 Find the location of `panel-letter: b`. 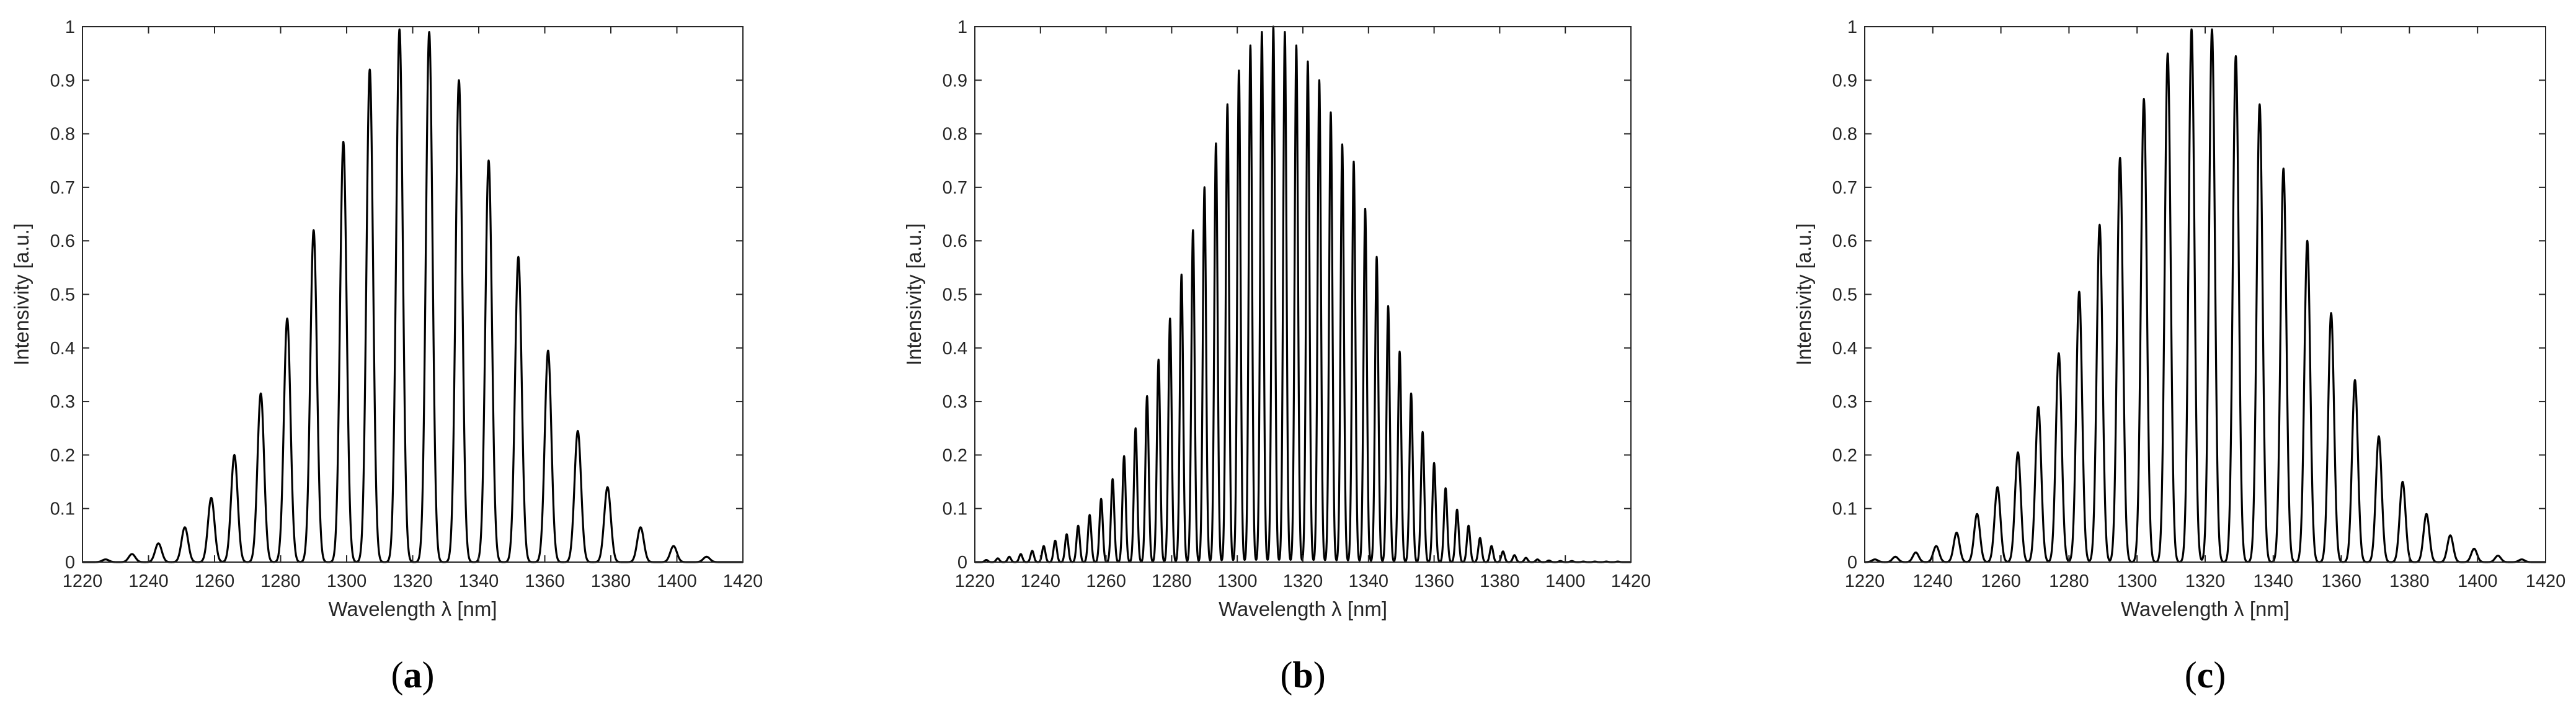

panel-letter: b is located at coordinates (1302, 675).